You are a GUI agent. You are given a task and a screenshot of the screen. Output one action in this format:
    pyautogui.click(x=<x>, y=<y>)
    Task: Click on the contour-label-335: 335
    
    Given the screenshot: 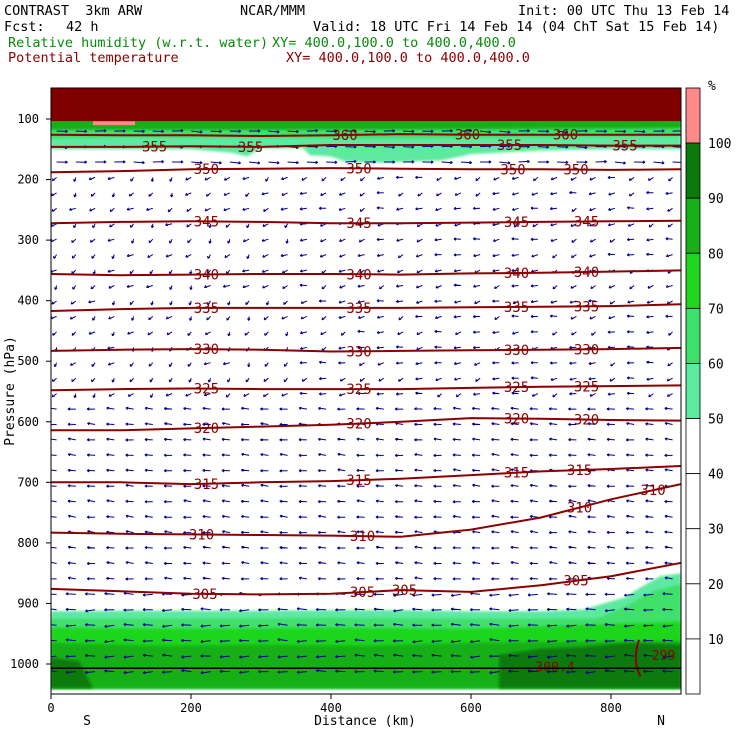 What is the action you would take?
    pyautogui.click(x=586, y=307)
    